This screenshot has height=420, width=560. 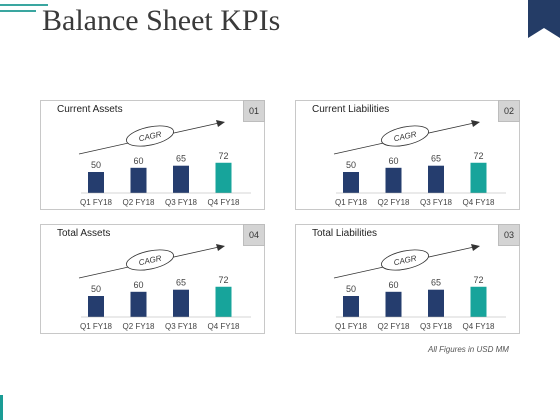 What do you see at coordinates (84, 233) in the screenshot?
I see `panel-title: Total Assets` at bounding box center [84, 233].